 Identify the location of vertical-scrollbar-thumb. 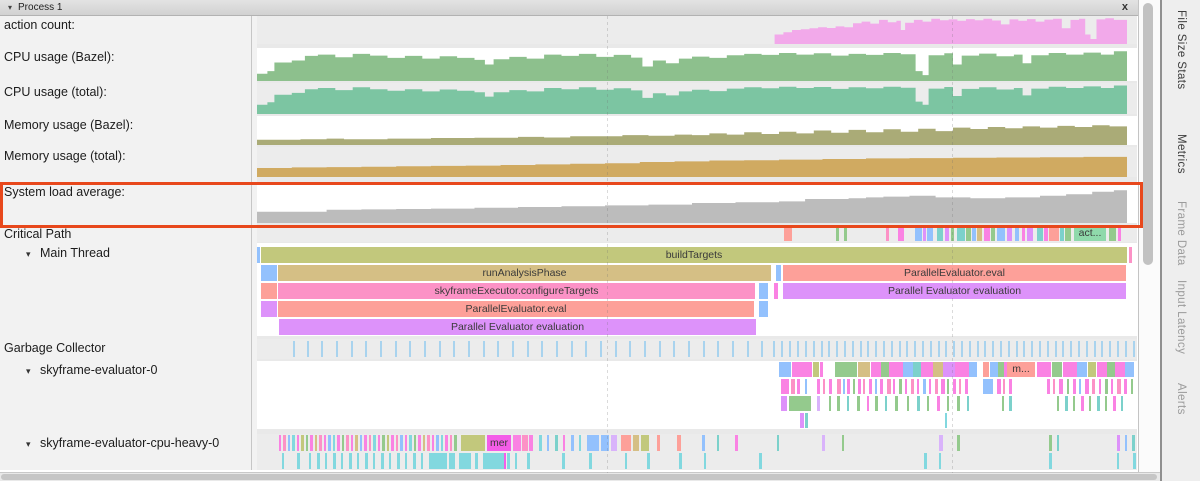
(1148, 134).